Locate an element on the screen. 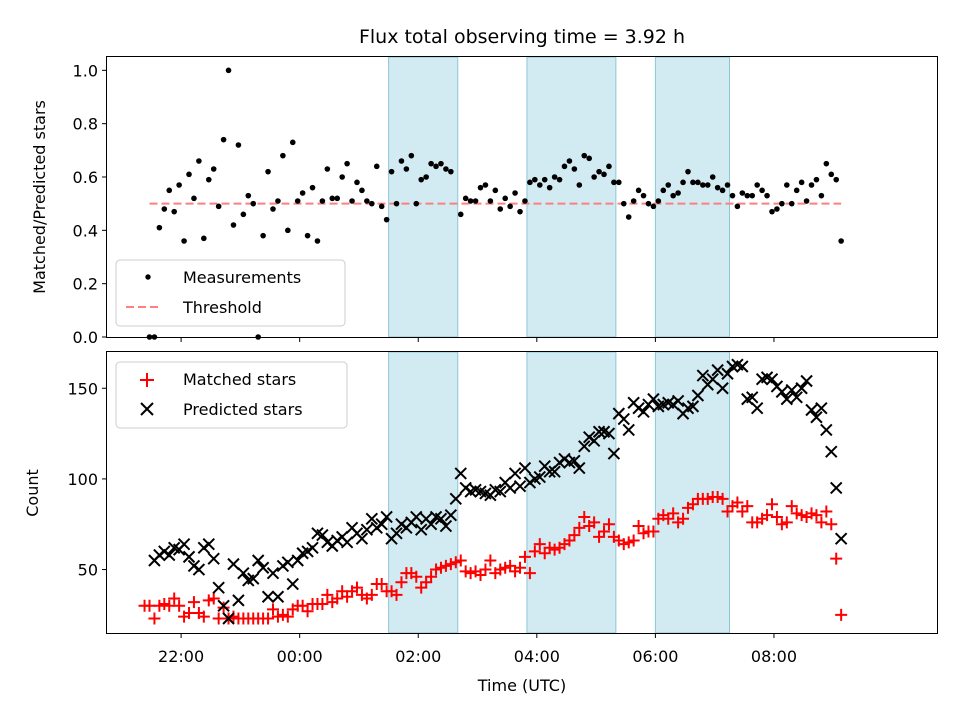 The width and height of the screenshot is (960, 720). y-tick-label: 100 is located at coordinates (82, 479).